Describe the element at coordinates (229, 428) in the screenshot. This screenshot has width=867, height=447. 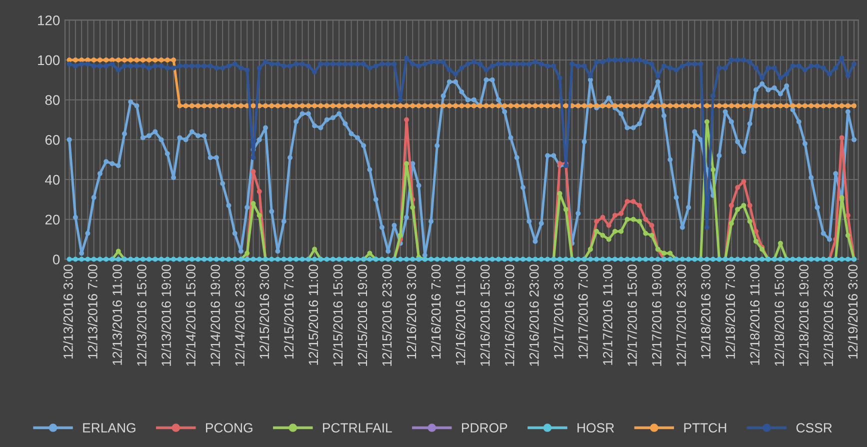
I see `legend-label: PCONG` at that location.